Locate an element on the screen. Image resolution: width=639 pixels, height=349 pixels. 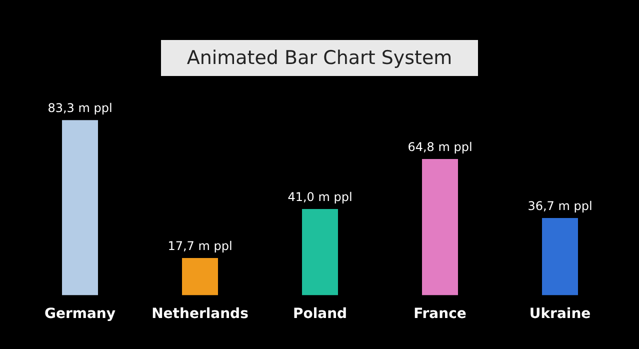
data-label: 83,3 m ppl is located at coordinates (80, 108).